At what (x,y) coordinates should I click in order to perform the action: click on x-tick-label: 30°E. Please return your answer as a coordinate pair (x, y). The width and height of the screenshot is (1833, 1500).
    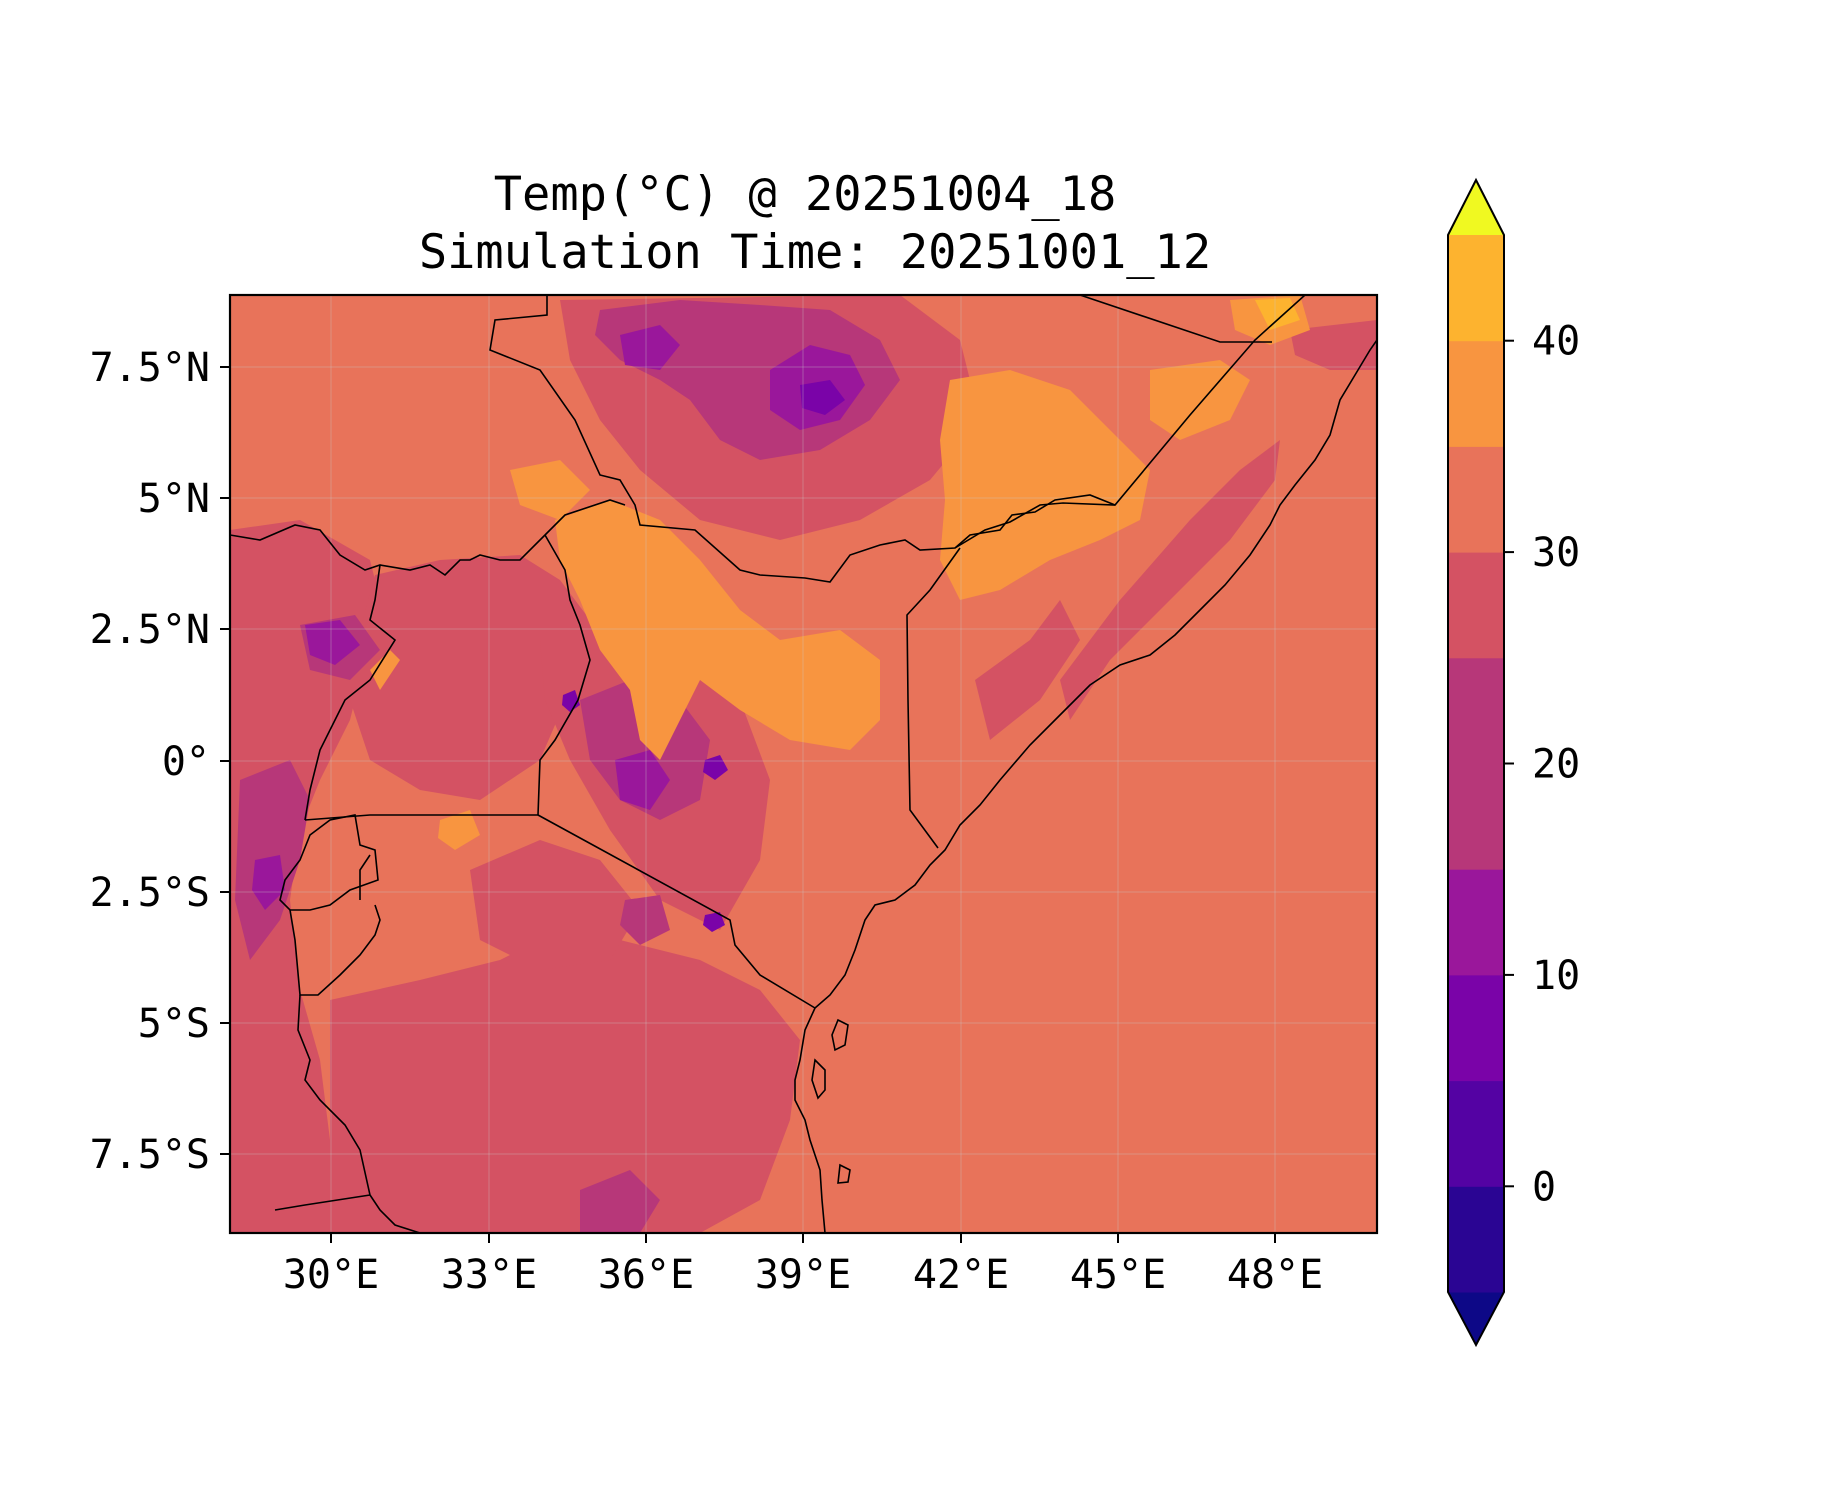
    Looking at the image, I should click on (331, 1275).